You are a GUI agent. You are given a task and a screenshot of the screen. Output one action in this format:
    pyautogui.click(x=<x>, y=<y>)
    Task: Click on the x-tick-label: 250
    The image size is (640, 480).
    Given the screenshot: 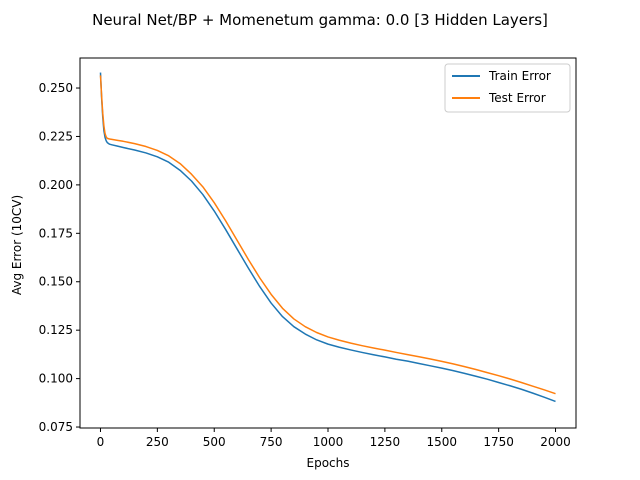 What is the action you would take?
    pyautogui.click(x=157, y=442)
    